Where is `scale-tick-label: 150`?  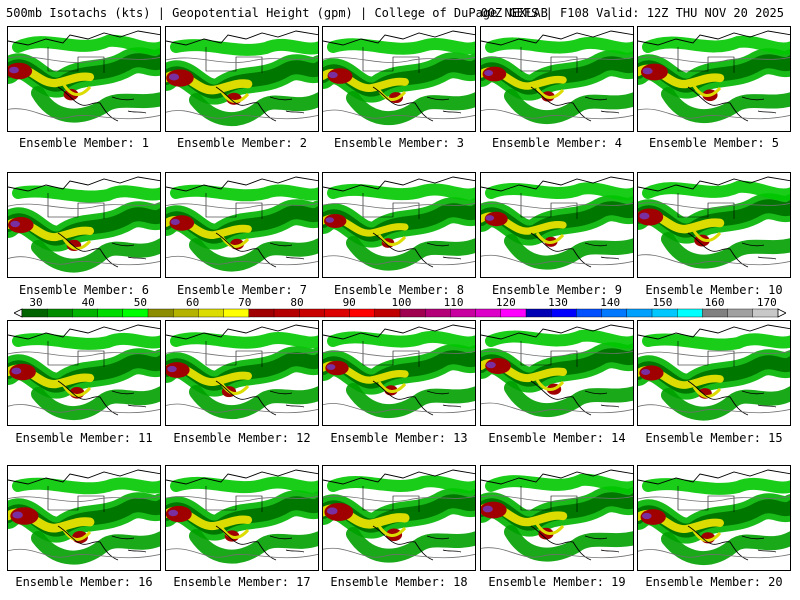 scale-tick-label: 150 is located at coordinates (662, 303).